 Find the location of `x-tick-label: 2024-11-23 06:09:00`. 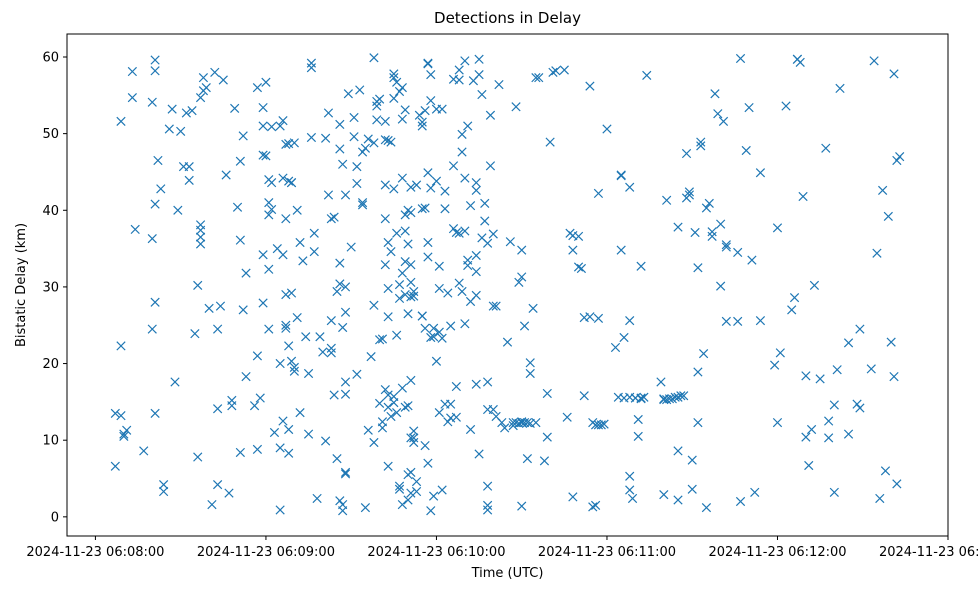

x-tick-label: 2024-11-23 06:09:00 is located at coordinates (266, 552).